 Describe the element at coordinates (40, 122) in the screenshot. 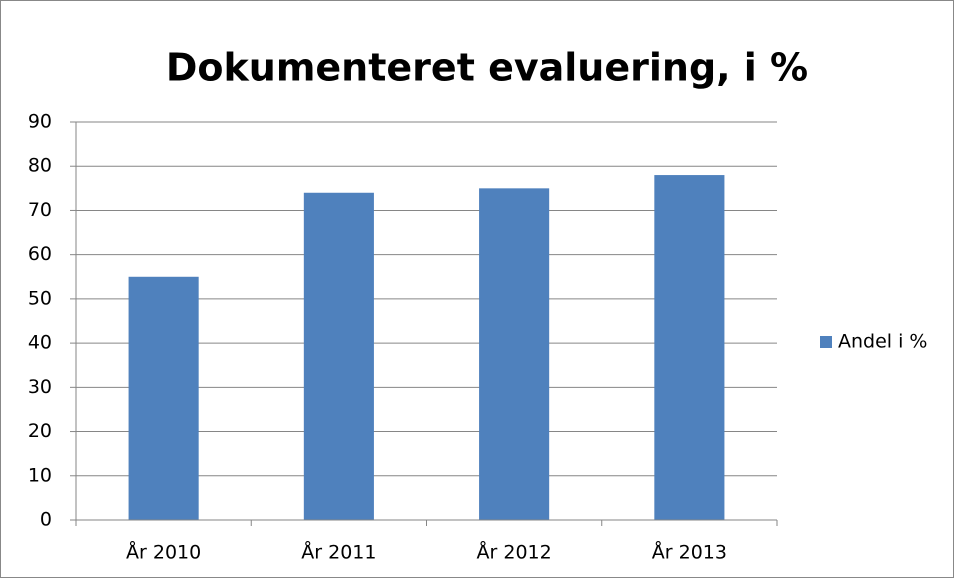

I see `y-tick-label: 90` at that location.